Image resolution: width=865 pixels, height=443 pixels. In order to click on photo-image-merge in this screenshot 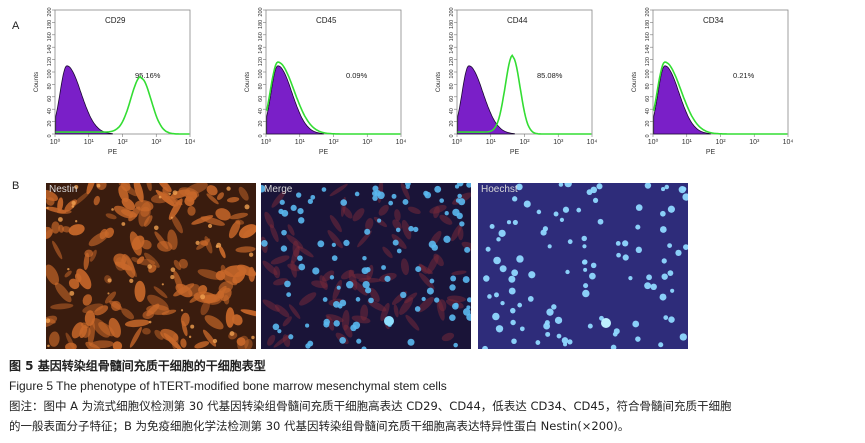, I will do `click(366, 266)`.